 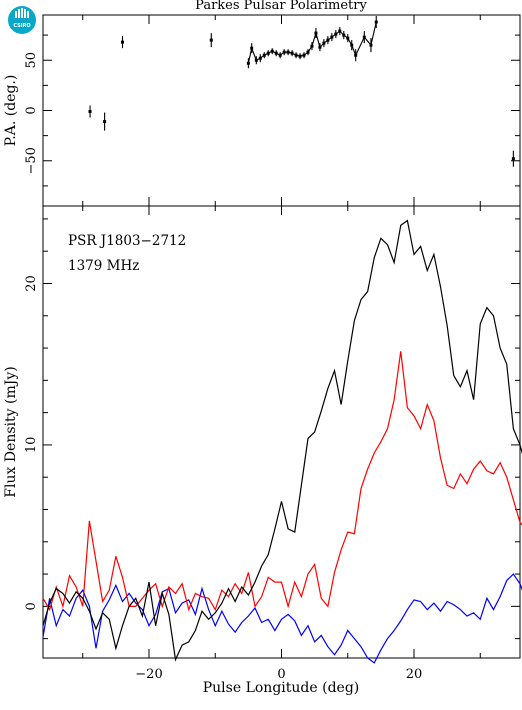 I want to click on flux-x-tick-label: −20, so click(x=148, y=674).